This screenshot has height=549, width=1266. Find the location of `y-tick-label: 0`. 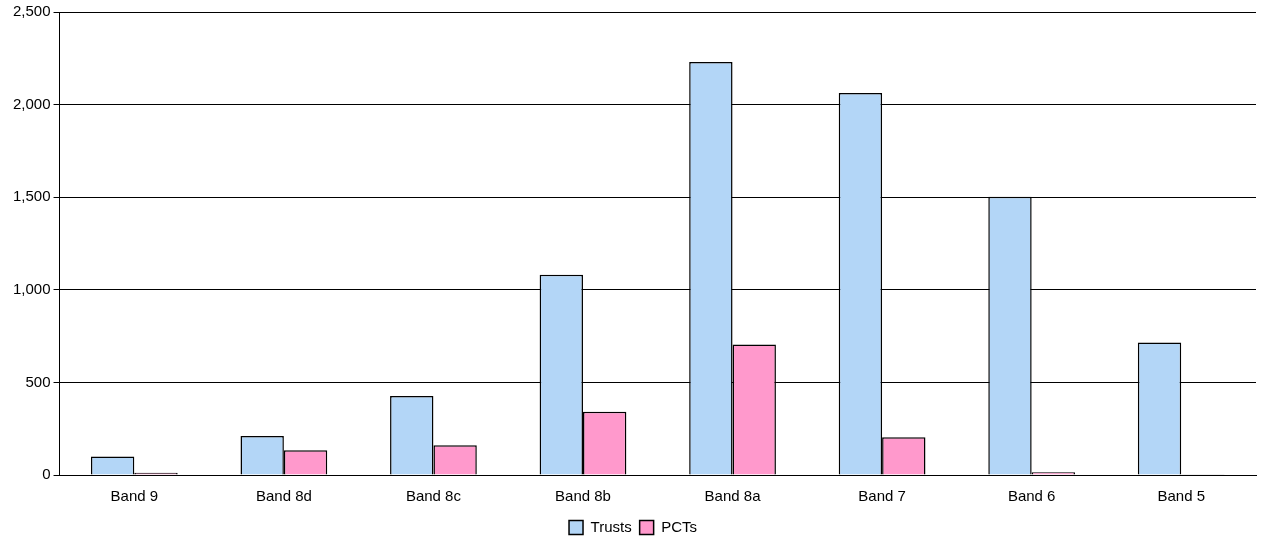

y-tick-label: 0 is located at coordinates (46, 474).